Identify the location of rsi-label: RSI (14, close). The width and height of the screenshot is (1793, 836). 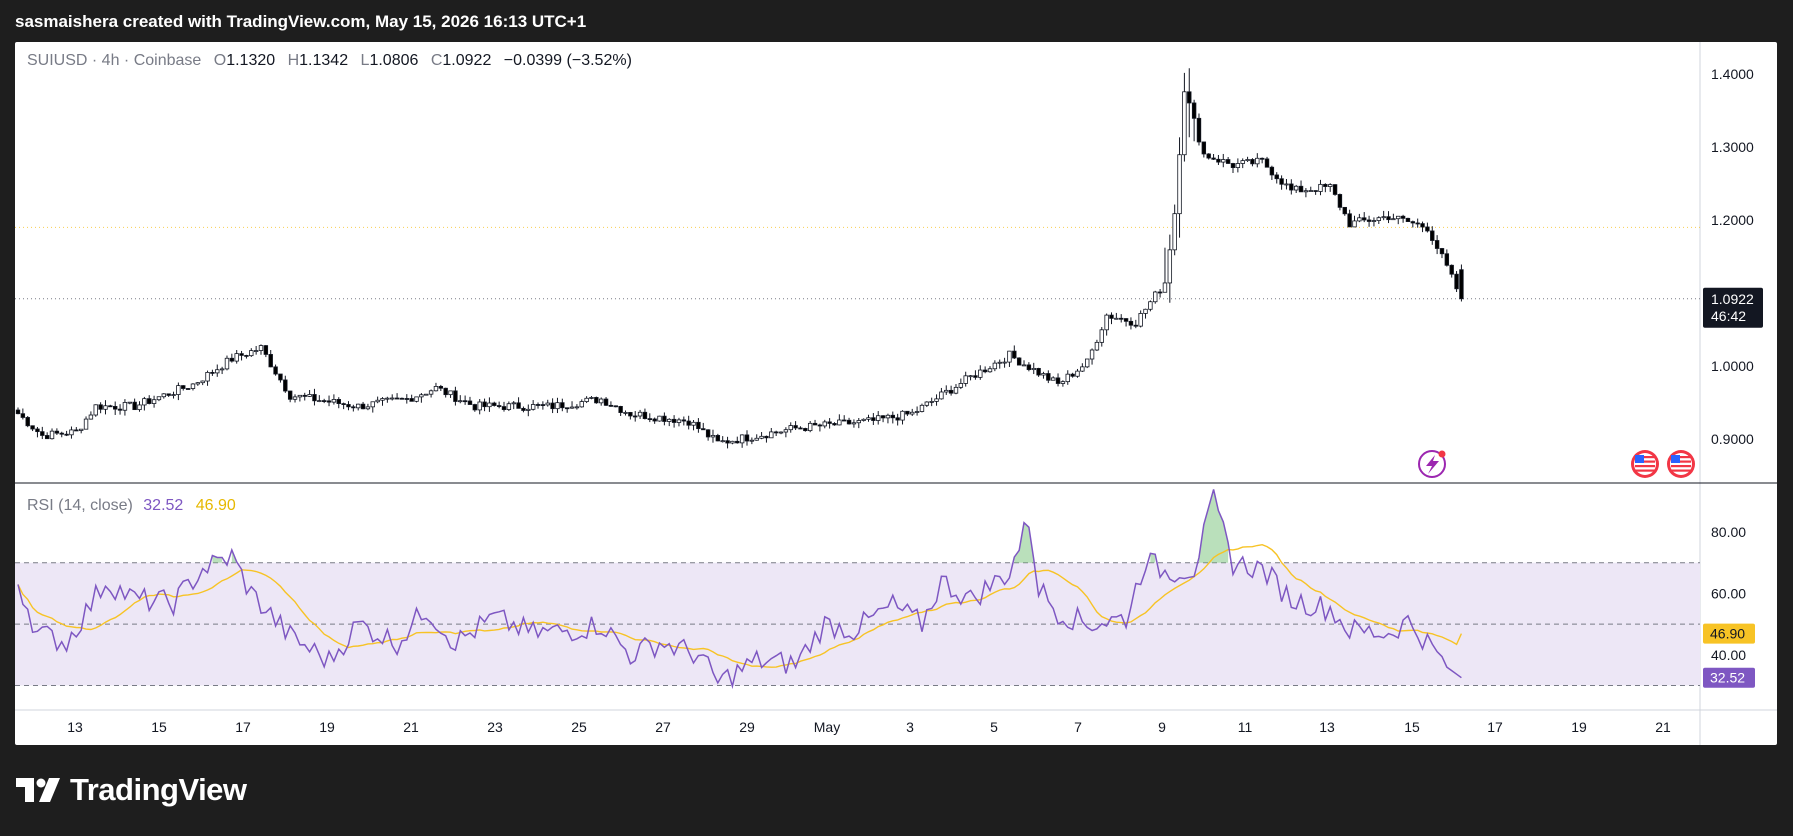
(80, 505).